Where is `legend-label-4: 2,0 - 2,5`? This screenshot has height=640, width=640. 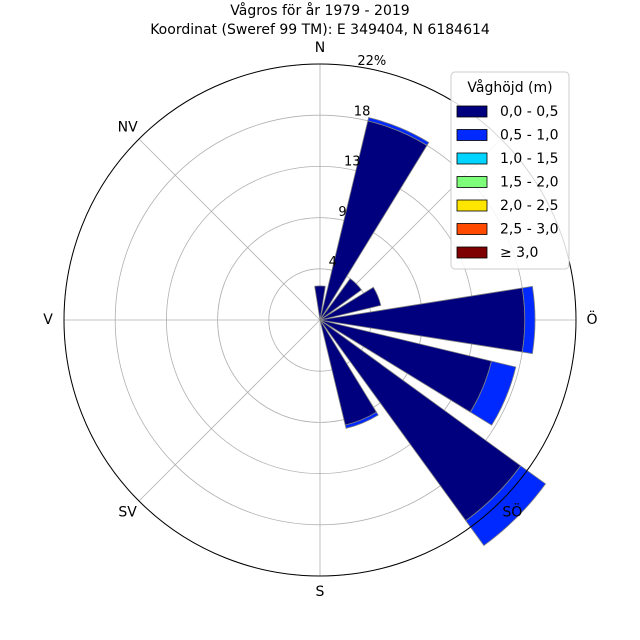
legend-label-4: 2,0 - 2,5 is located at coordinates (529, 206).